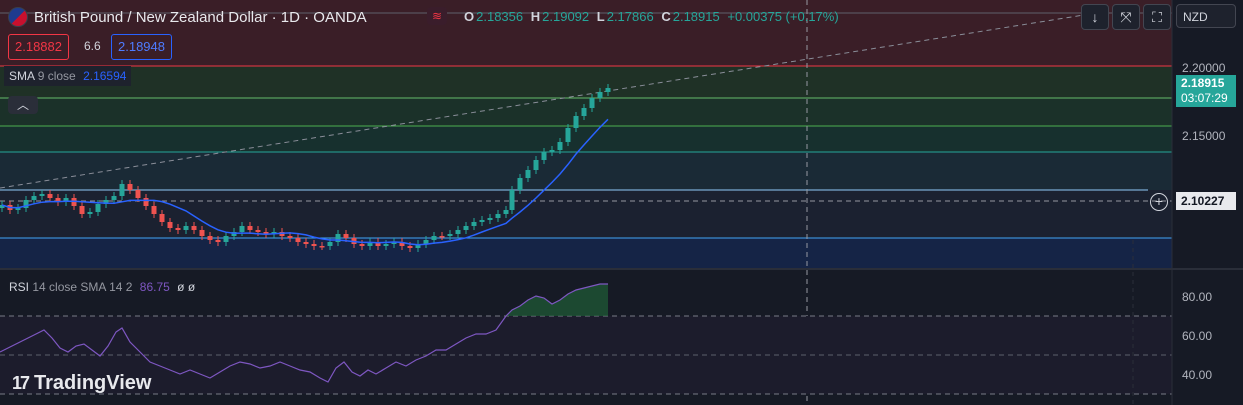 The image size is (1243, 405). Describe the element at coordinates (56, 76) in the screenshot. I see `sma-params: 9 close` at that location.